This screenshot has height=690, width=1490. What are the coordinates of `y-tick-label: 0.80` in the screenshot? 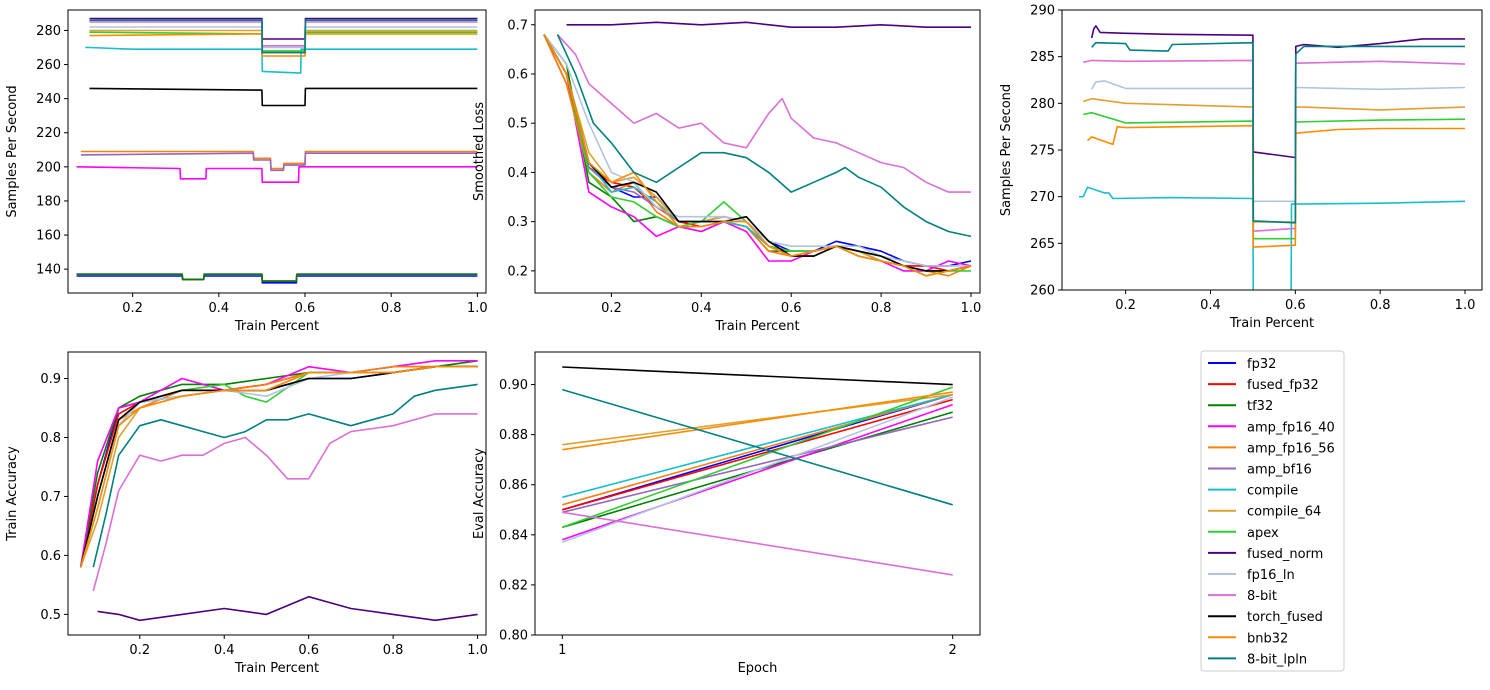 It's located at (513, 636).